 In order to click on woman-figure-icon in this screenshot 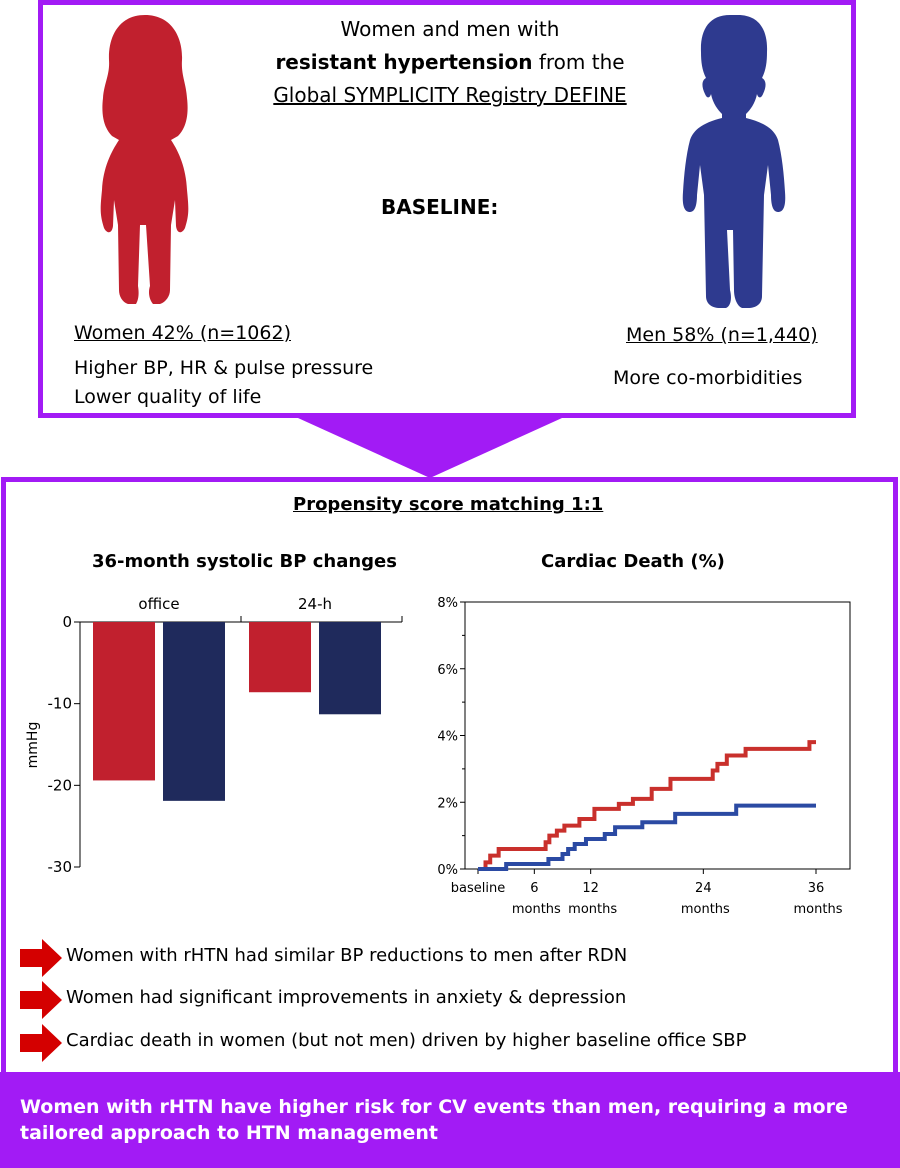, I will do `click(144, 159)`.